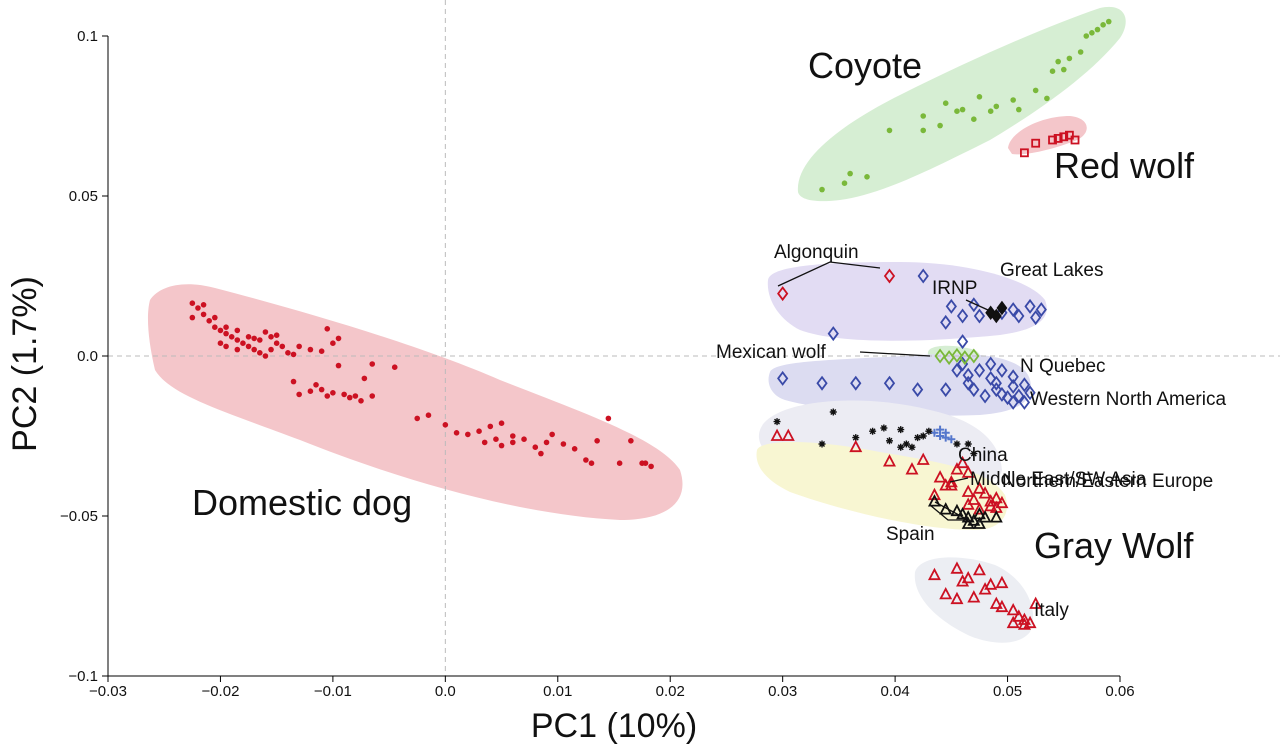 This screenshot has height=748, width=1280. I want to click on red-wolf-hull, so click(1047, 135).